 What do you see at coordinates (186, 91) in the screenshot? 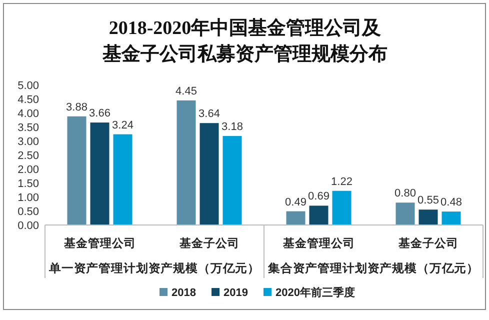
I see `data-label: 4.45` at bounding box center [186, 91].